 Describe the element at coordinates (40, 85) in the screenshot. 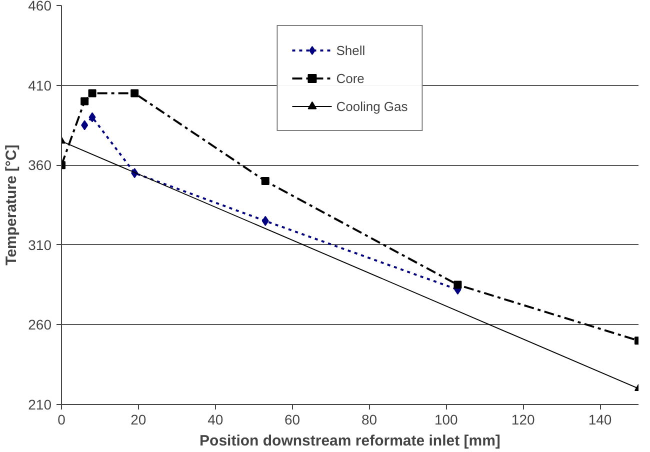

I see `y-tick-label: 410` at that location.